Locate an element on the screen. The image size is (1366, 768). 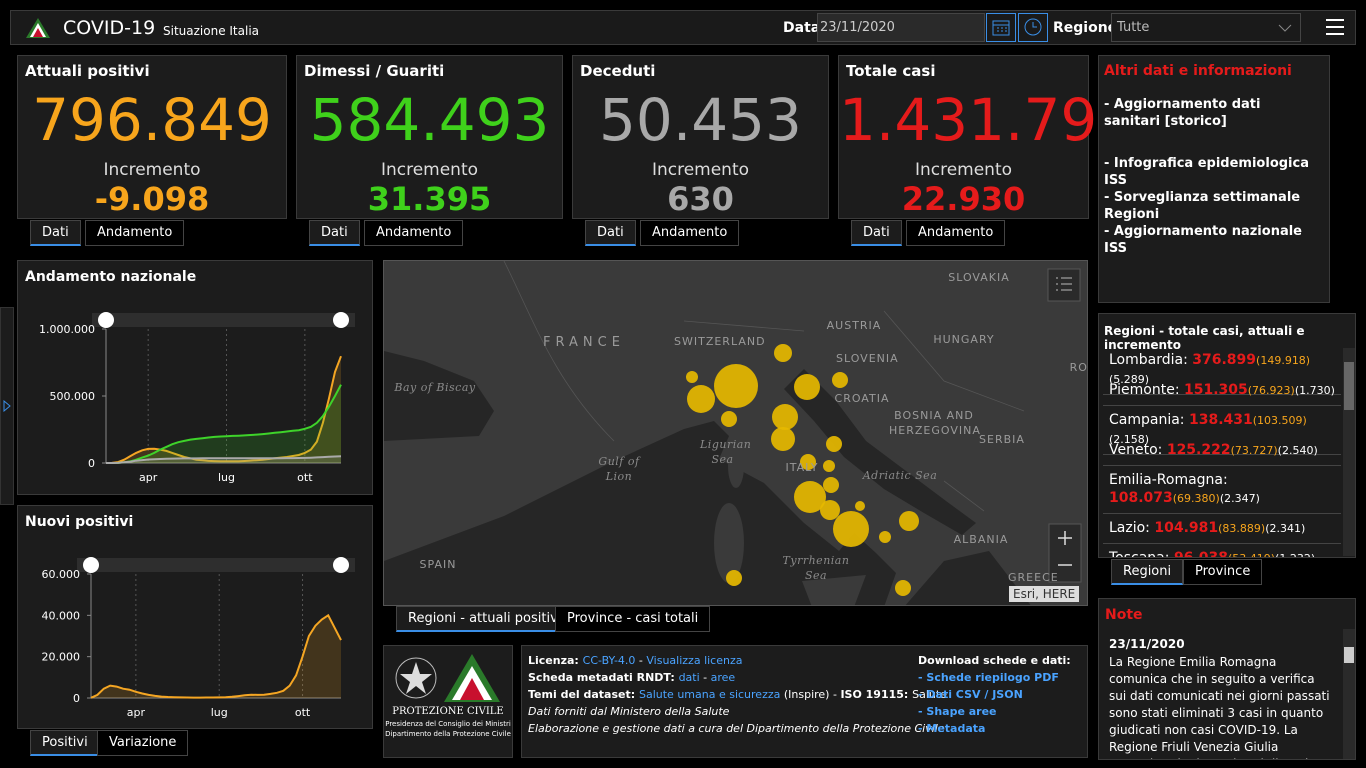
map-label: GREECE is located at coordinates (1033, 577).